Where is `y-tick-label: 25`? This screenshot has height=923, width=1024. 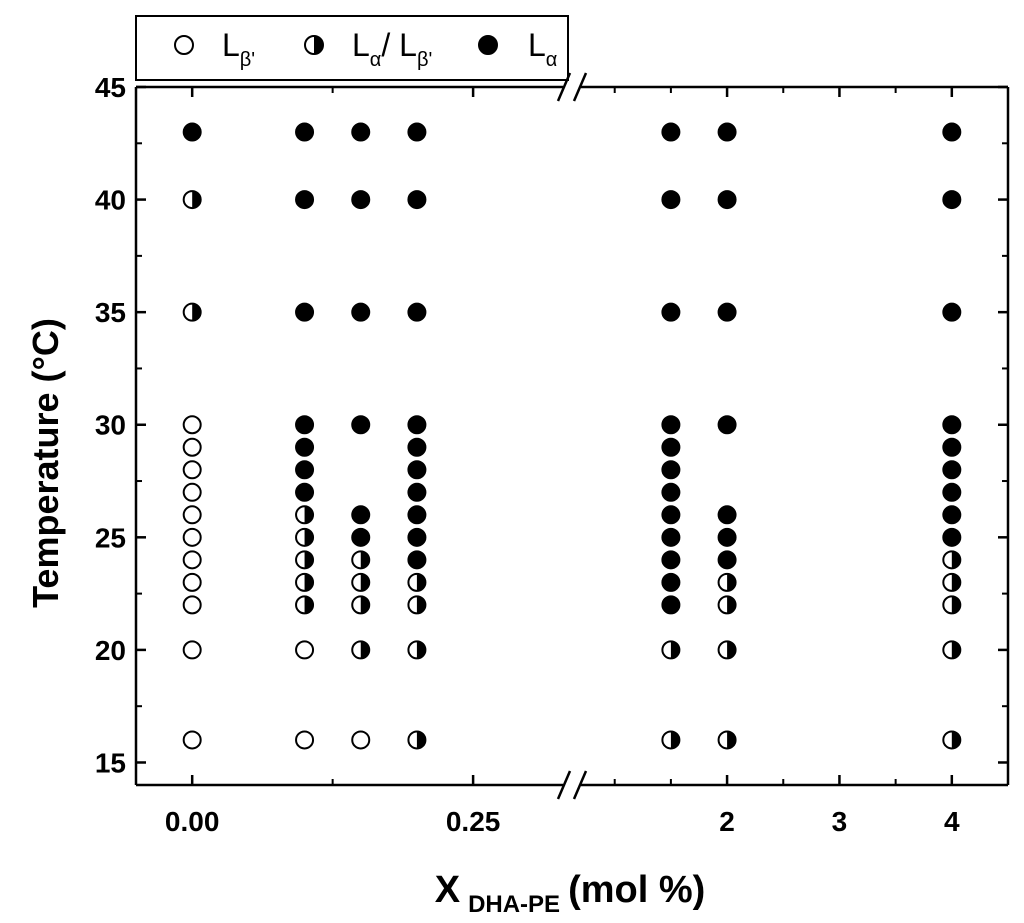
y-tick-label: 25 is located at coordinates (110, 537).